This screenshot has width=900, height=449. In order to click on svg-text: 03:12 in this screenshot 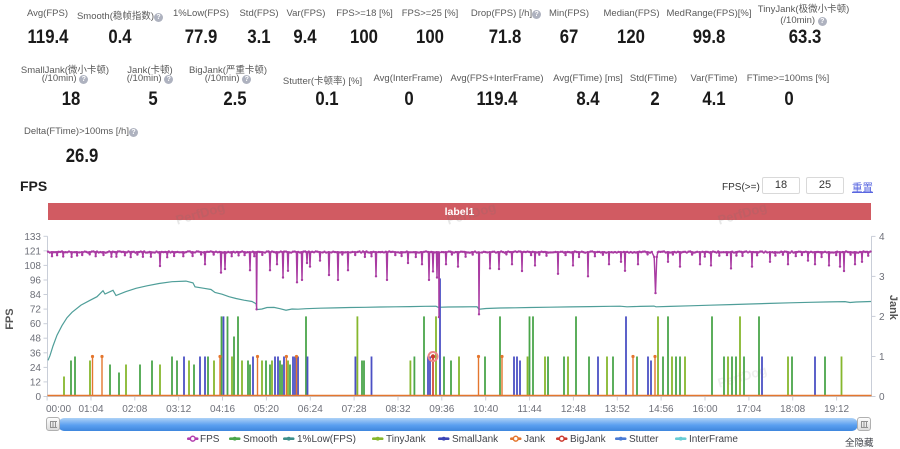, I will do `click(178, 409)`.